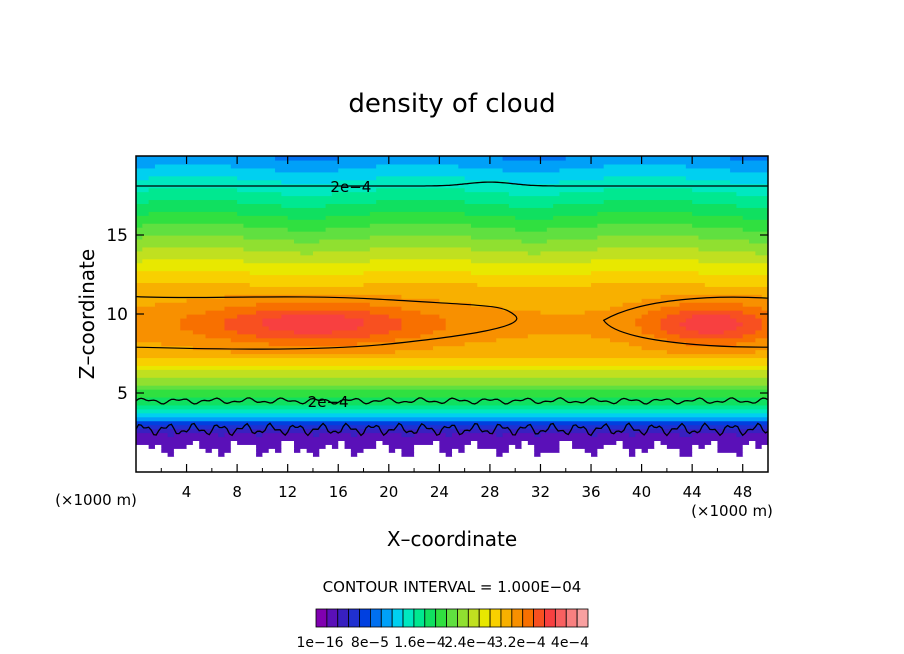 This screenshot has width=904, height=654. I want to click on x-unit-right: (×1000 m), so click(732, 511).